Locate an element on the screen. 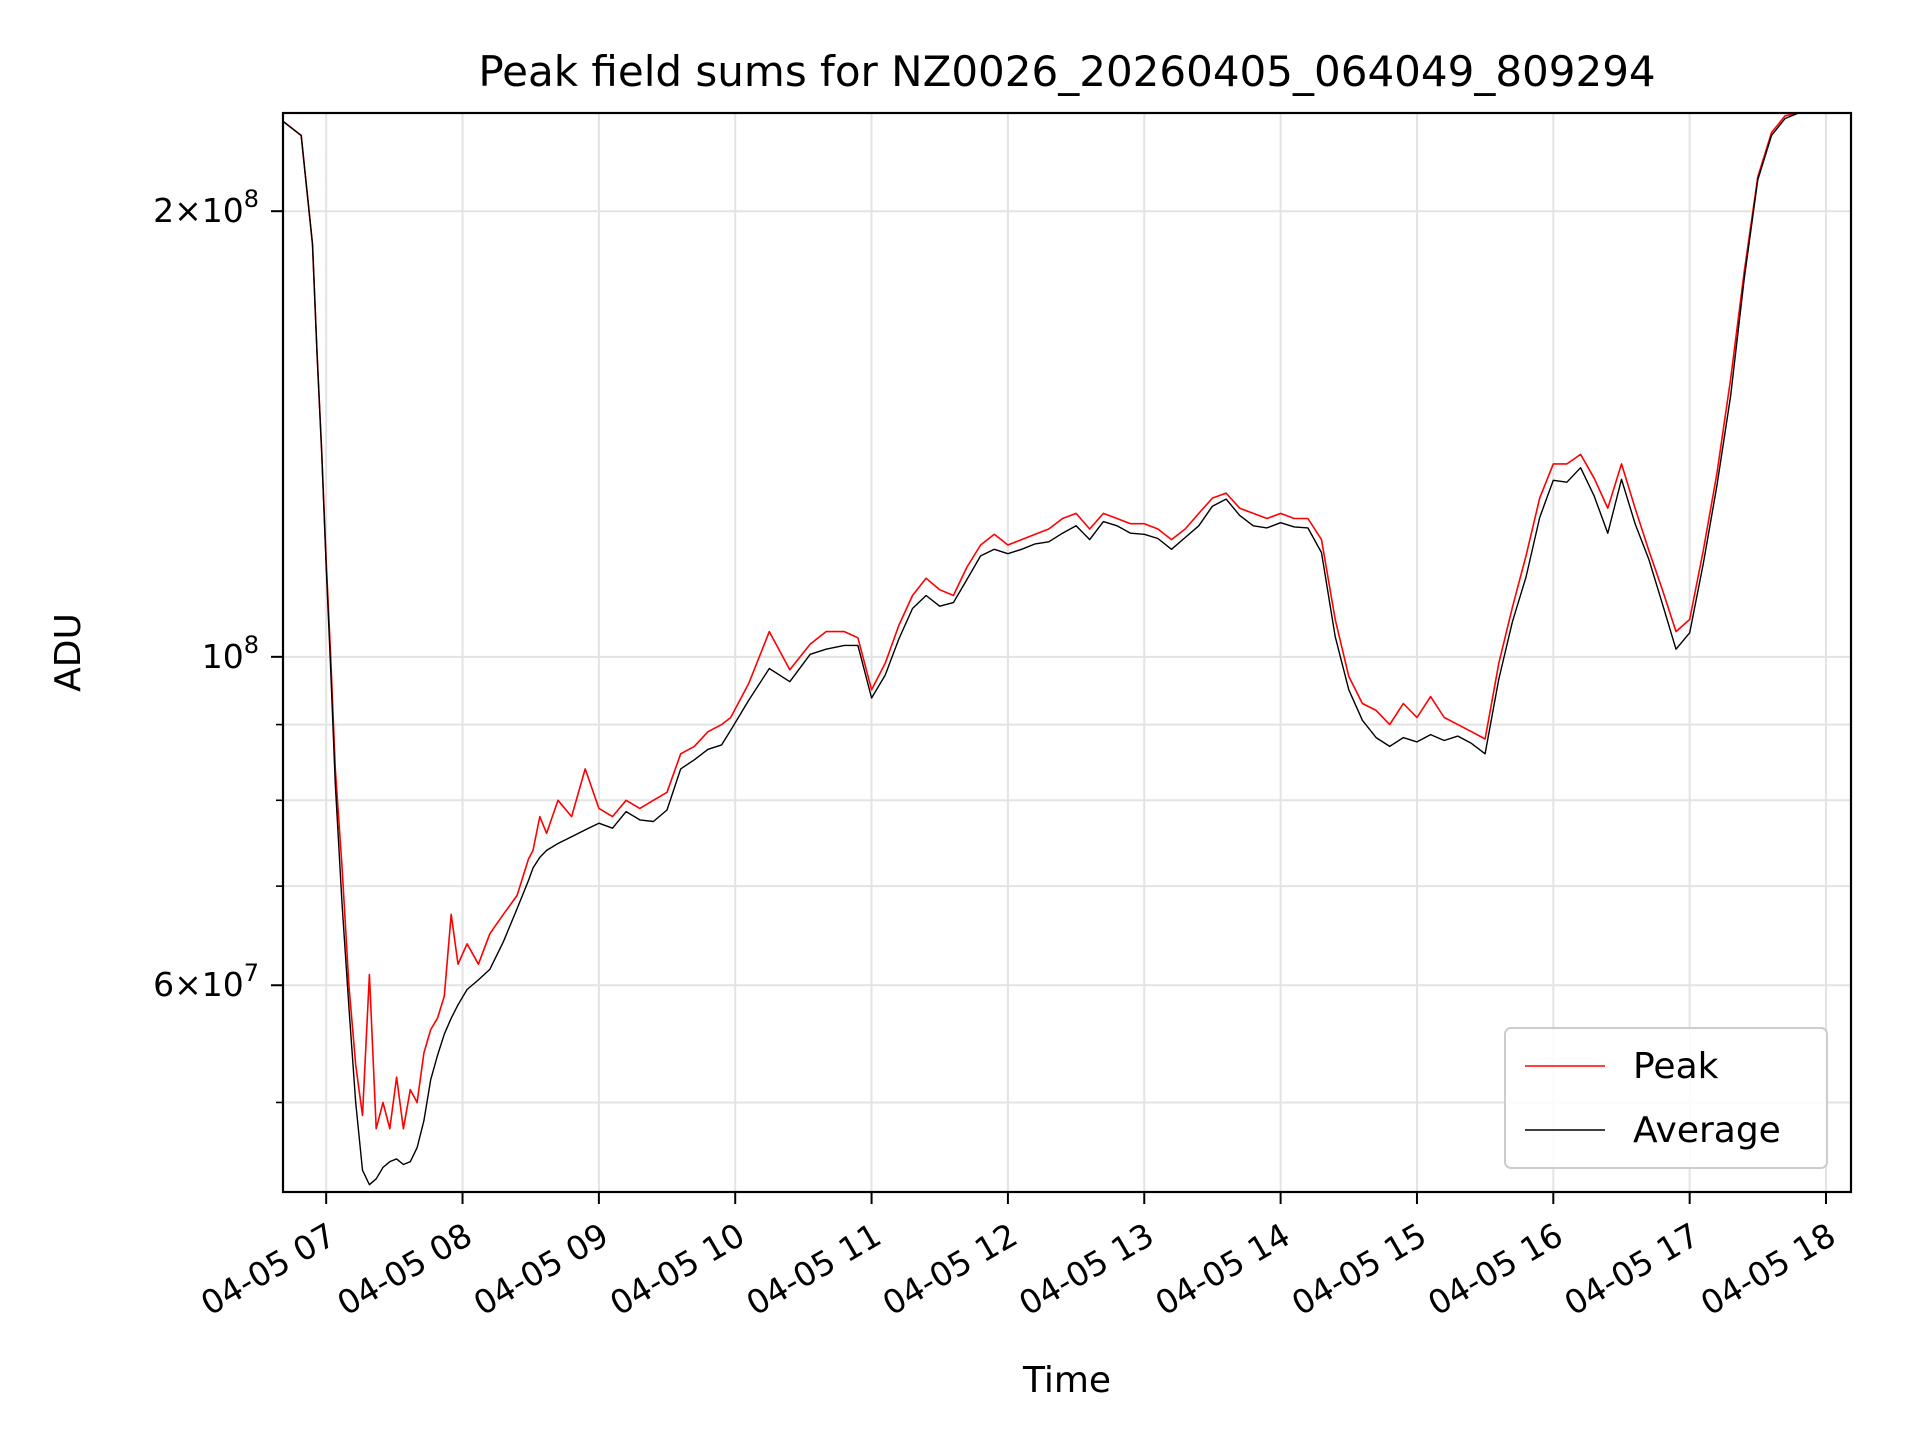 The image size is (1920, 1440). y-axis-label: ADU is located at coordinates (68, 652).